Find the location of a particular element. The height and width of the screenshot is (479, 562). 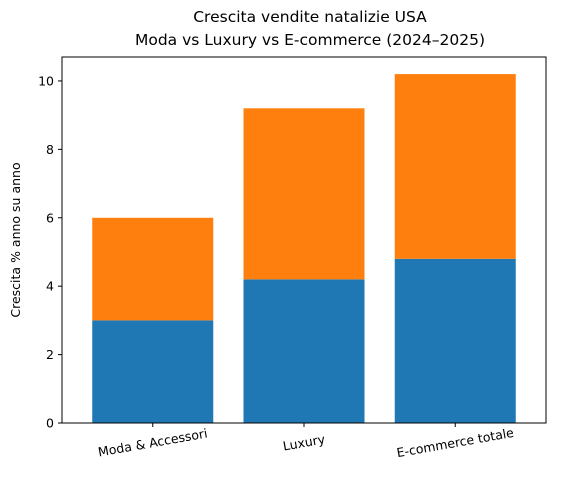

y-tick-label: 6 is located at coordinates (50, 217).